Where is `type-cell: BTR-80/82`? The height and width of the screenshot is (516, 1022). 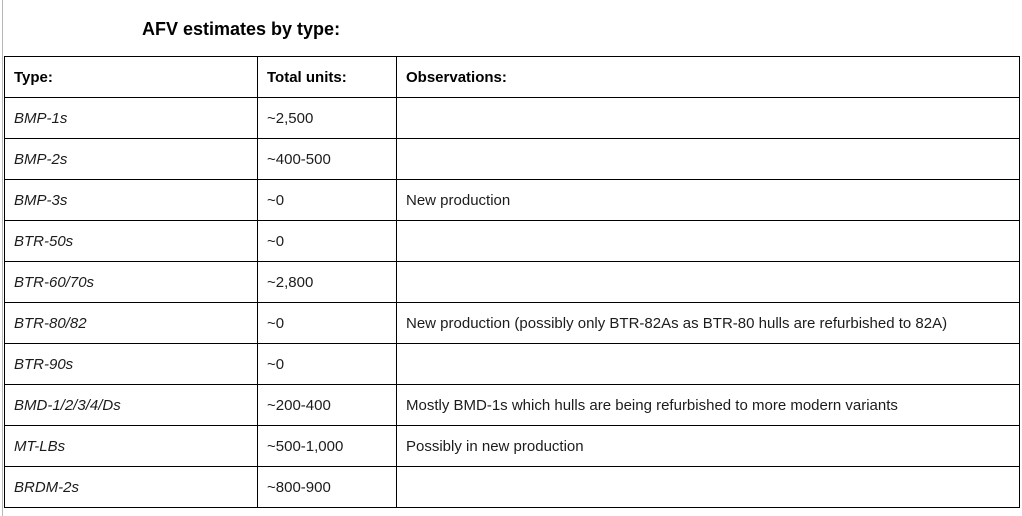
type-cell: BTR-80/82 is located at coordinates (131, 323).